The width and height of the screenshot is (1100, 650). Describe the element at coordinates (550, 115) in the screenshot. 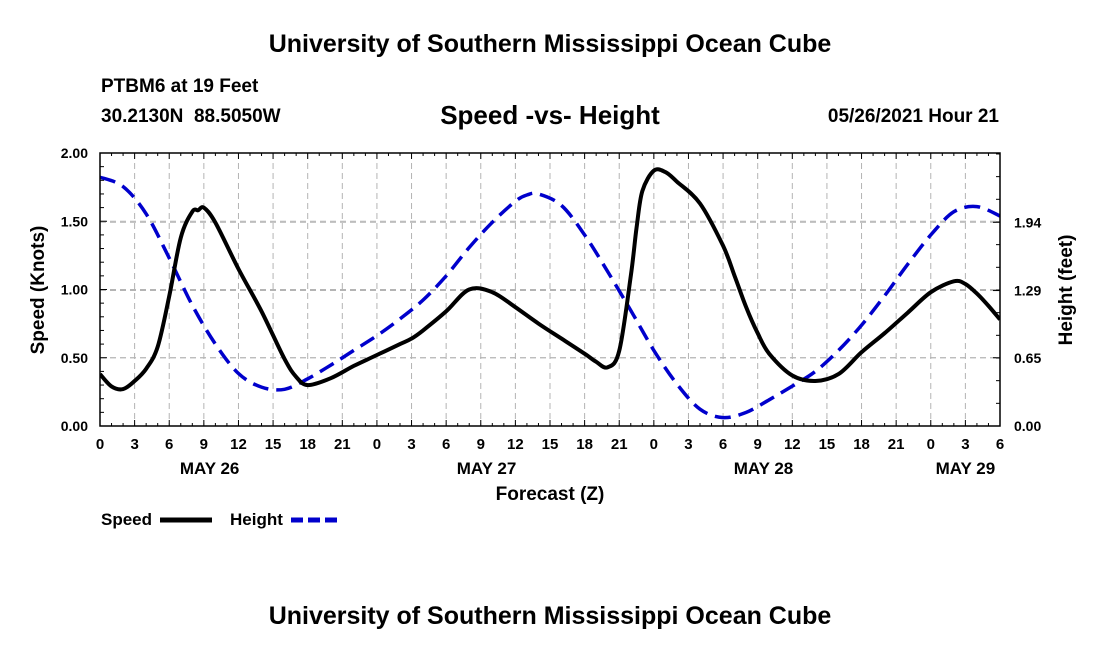

I see `chart-title: Speed -vs- Height` at that location.